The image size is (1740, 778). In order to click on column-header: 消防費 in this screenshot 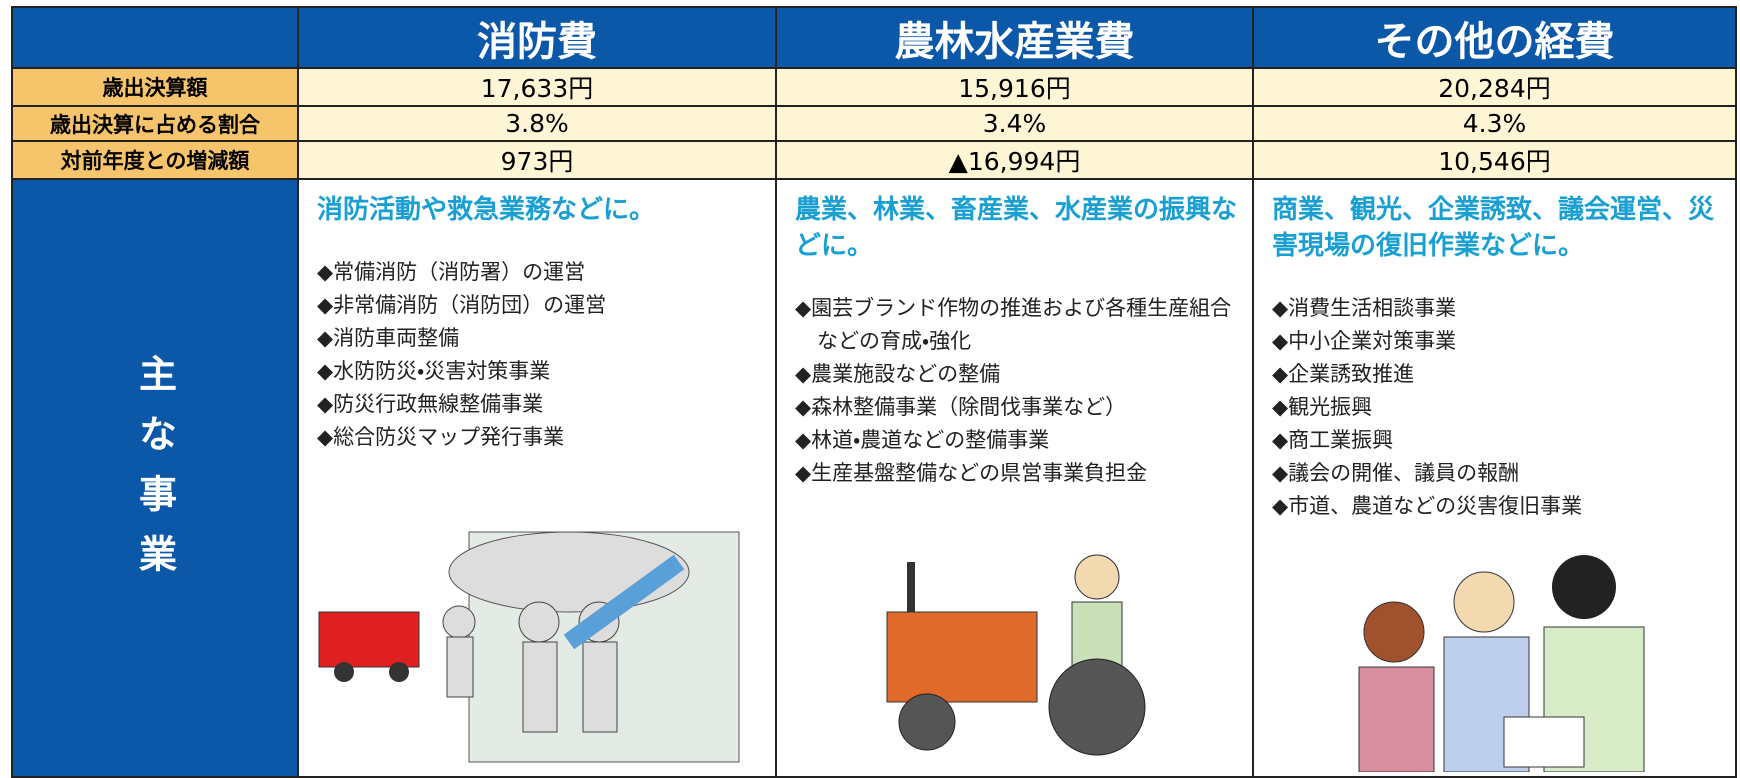, I will do `click(537, 37)`.